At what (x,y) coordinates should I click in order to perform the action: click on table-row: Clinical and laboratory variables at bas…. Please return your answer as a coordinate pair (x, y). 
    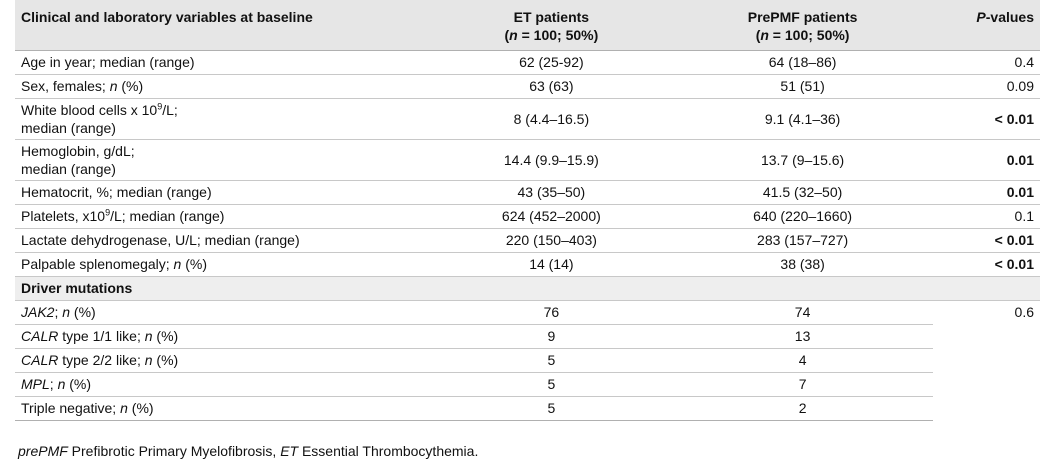
    Looking at the image, I should click on (527, 25).